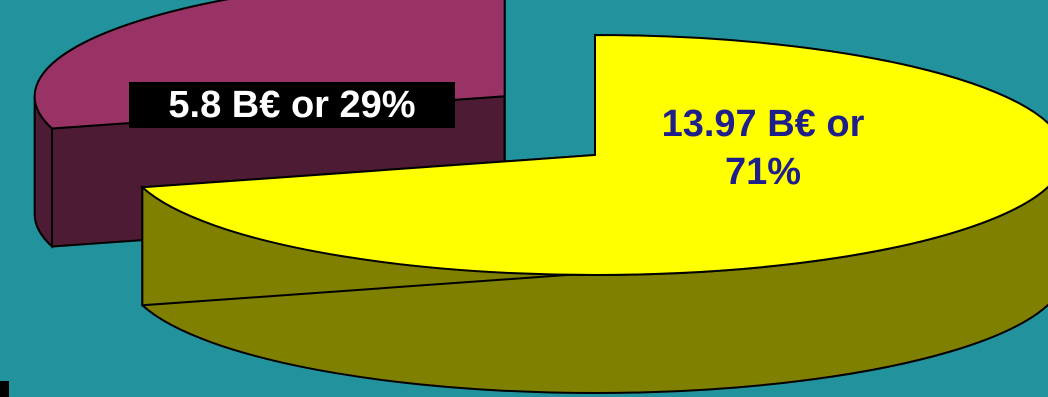 This screenshot has width=1048, height=397. Describe the element at coordinates (763, 124) in the screenshot. I see `slice-label-large-line-1: 13.97 B€ or` at that location.